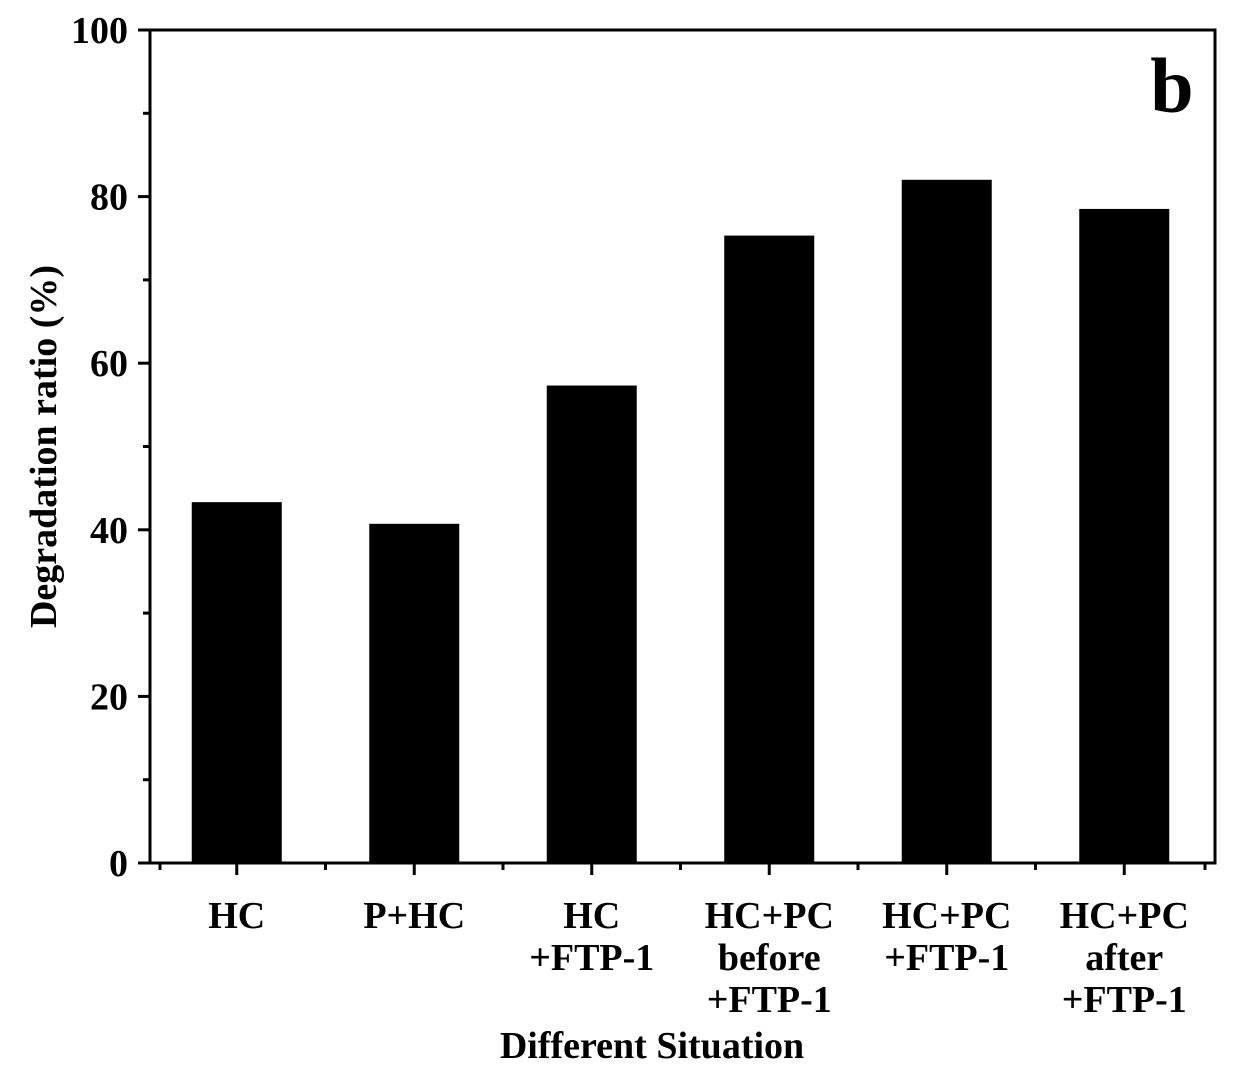  I want to click on x-axis-title: Different Situation, so click(652, 1046).